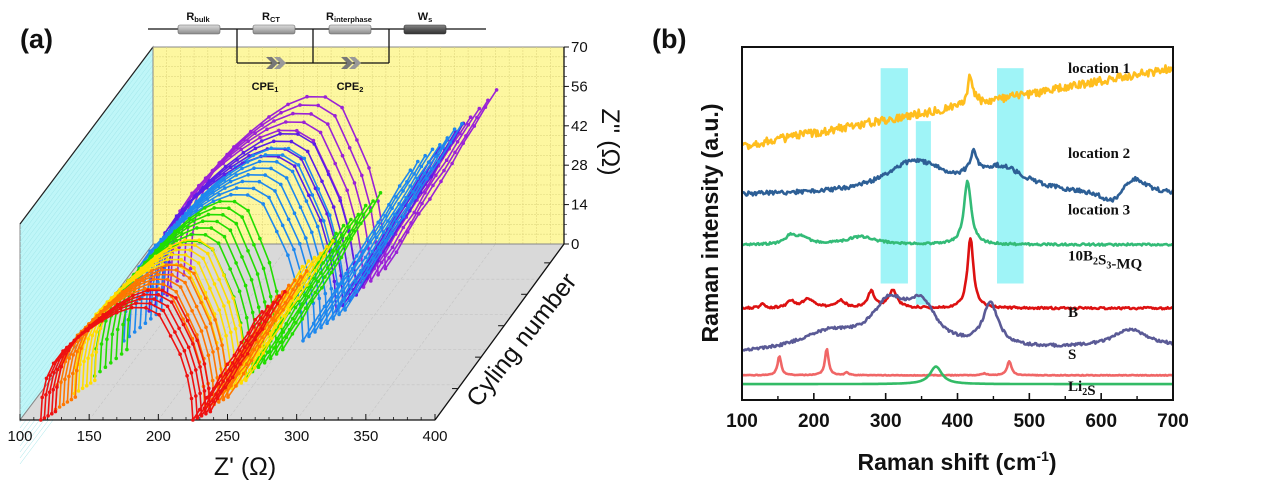 This screenshot has height=490, width=1269. I want to click on x-tick-label: 200, so click(158, 436).